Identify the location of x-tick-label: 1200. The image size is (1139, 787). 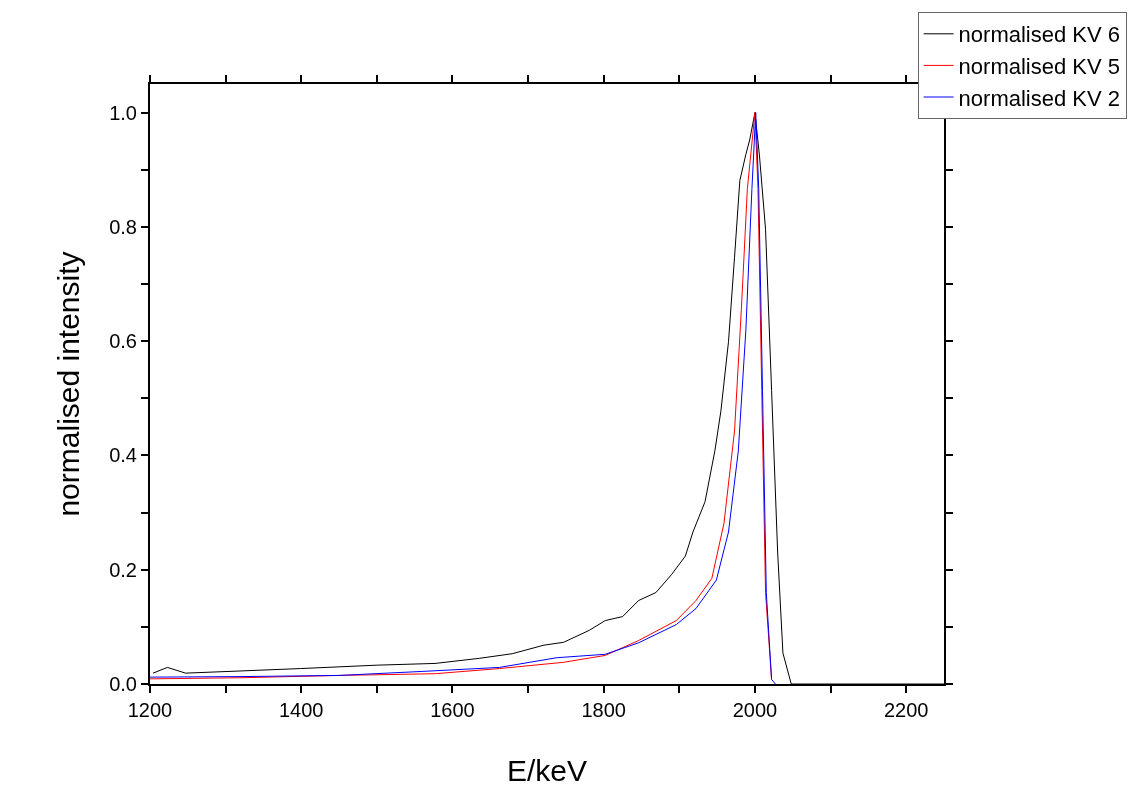
(150, 710).